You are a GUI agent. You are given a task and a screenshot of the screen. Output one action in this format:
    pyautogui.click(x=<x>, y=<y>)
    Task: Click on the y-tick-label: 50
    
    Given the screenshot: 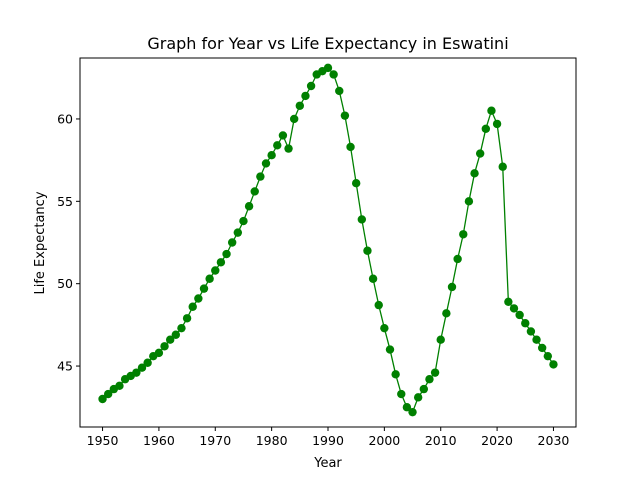 What is the action you would take?
    pyautogui.click(x=65, y=283)
    